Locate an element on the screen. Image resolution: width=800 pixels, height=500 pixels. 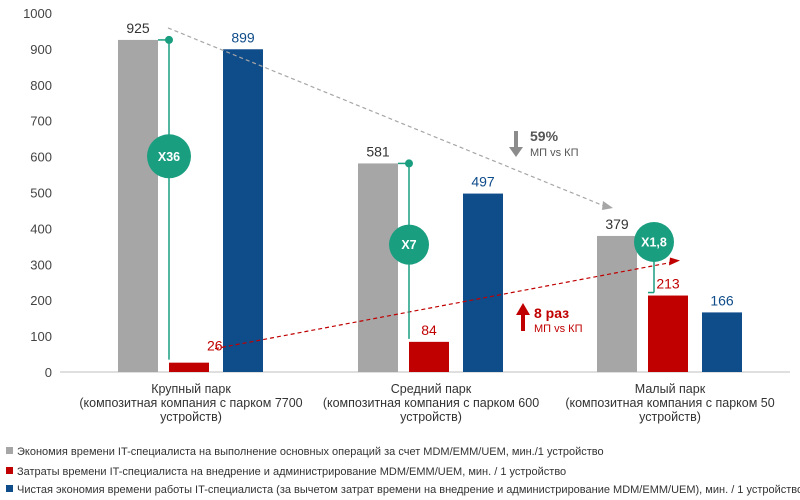
y-tick-label: 900 is located at coordinates (41, 49).